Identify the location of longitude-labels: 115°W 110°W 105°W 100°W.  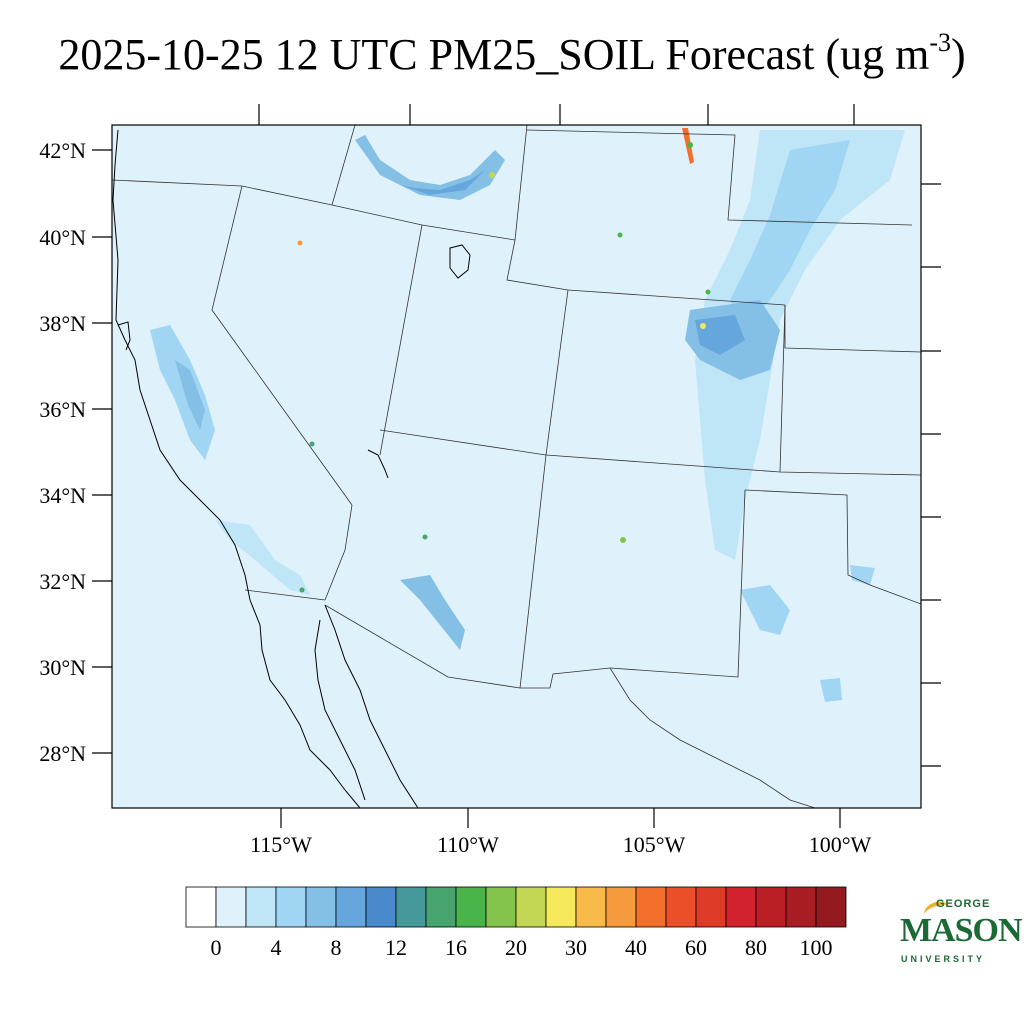
(560, 844).